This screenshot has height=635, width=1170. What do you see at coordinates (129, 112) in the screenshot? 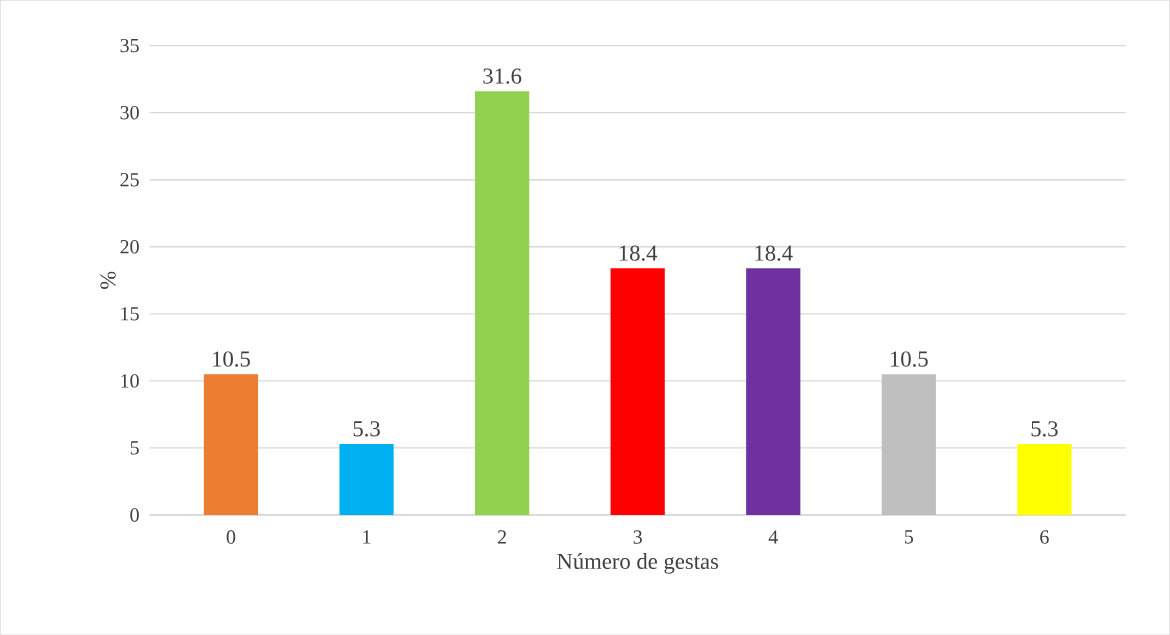
I see `y-tick-label: 30` at bounding box center [129, 112].